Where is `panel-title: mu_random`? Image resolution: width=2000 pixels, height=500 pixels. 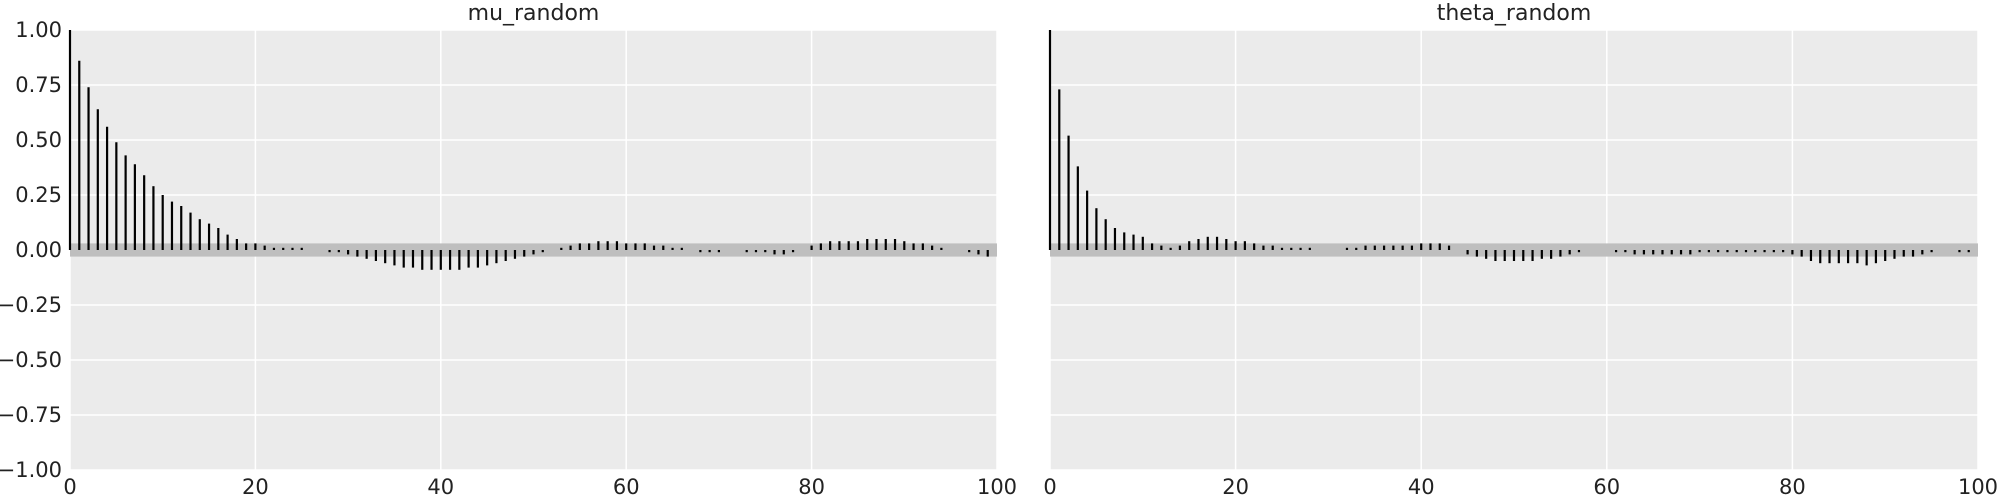
panel-title: mu_random is located at coordinates (534, 13).